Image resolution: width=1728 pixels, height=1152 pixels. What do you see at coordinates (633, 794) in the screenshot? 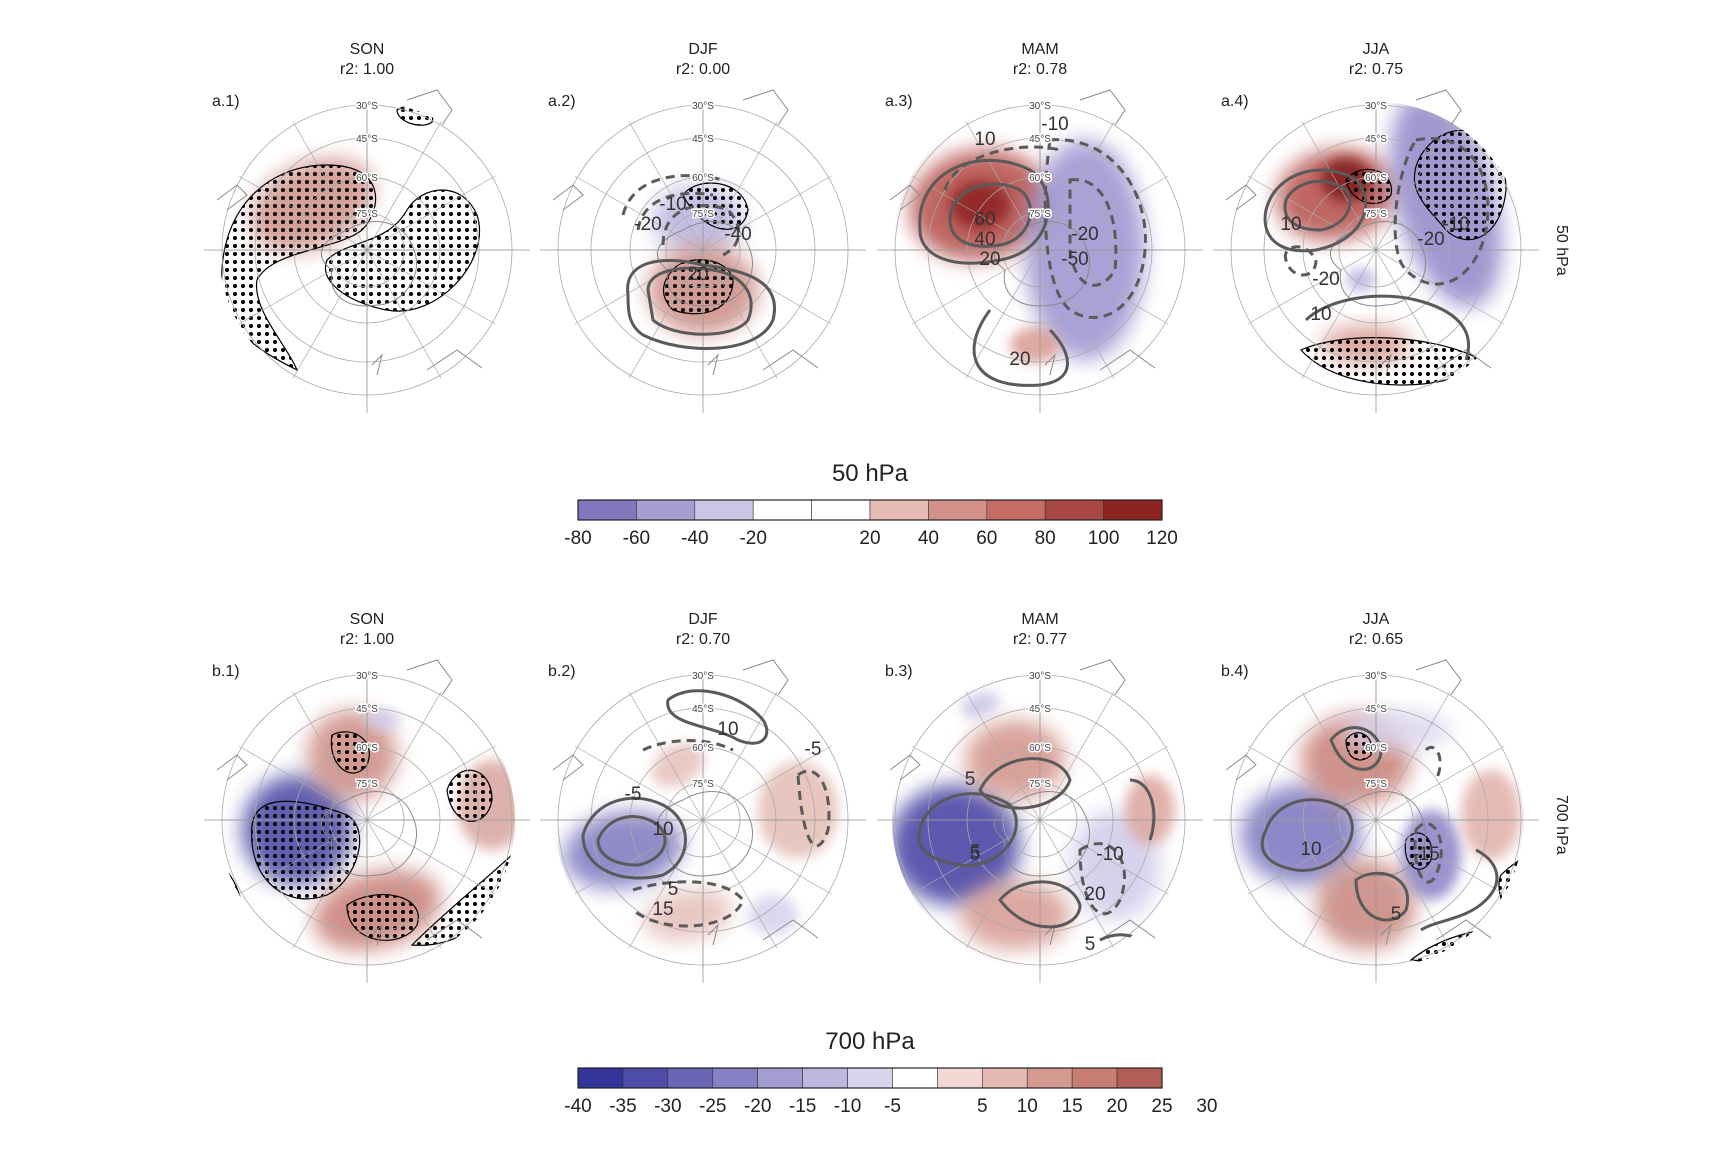
I see `contour-label: -5` at bounding box center [633, 794].